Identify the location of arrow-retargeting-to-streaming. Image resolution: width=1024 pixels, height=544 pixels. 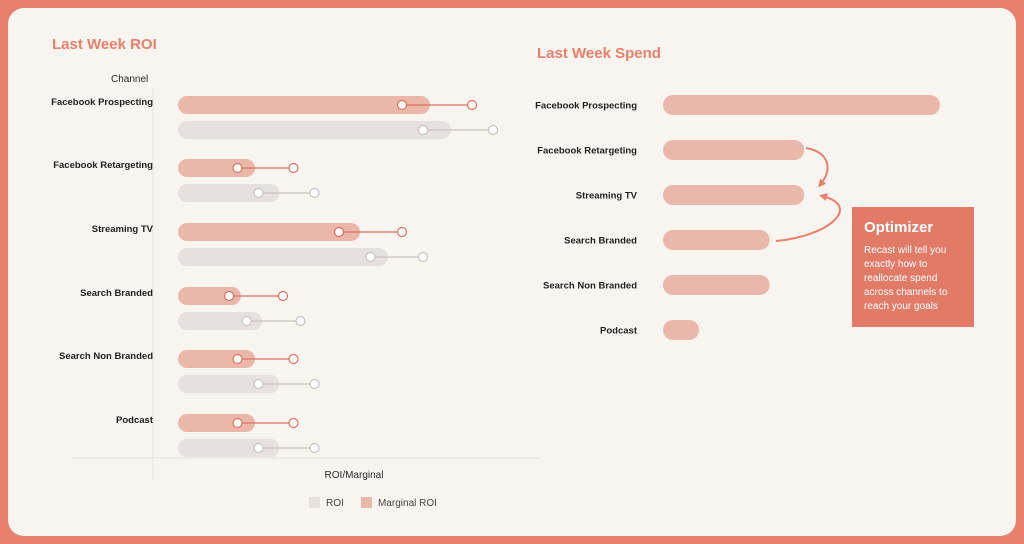
(817, 167).